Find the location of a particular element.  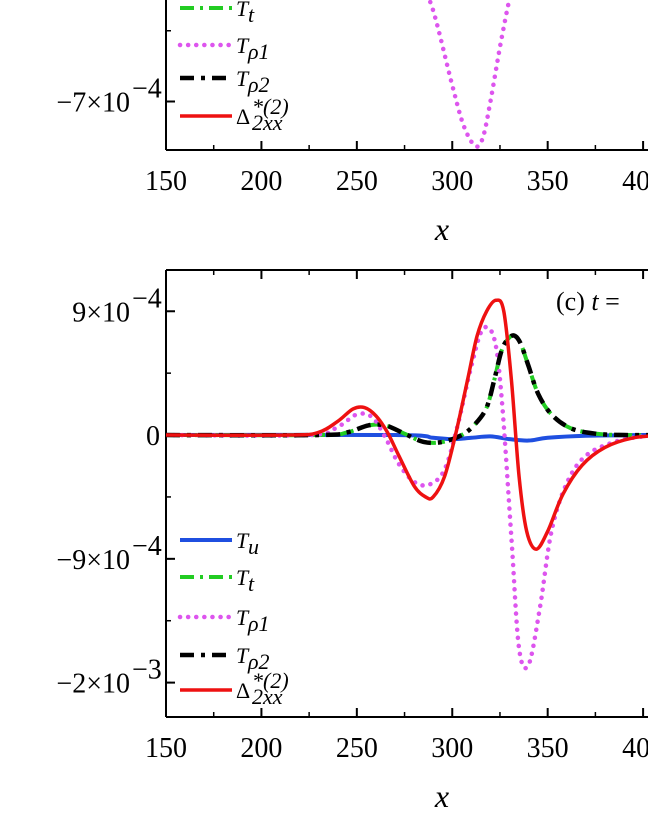

series-group is located at coordinates (469, 74).